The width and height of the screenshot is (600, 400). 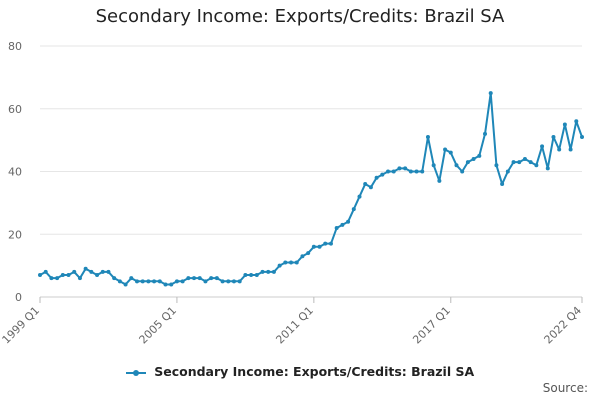 I want to click on legend-line-marker-icon, so click(x=135, y=373).